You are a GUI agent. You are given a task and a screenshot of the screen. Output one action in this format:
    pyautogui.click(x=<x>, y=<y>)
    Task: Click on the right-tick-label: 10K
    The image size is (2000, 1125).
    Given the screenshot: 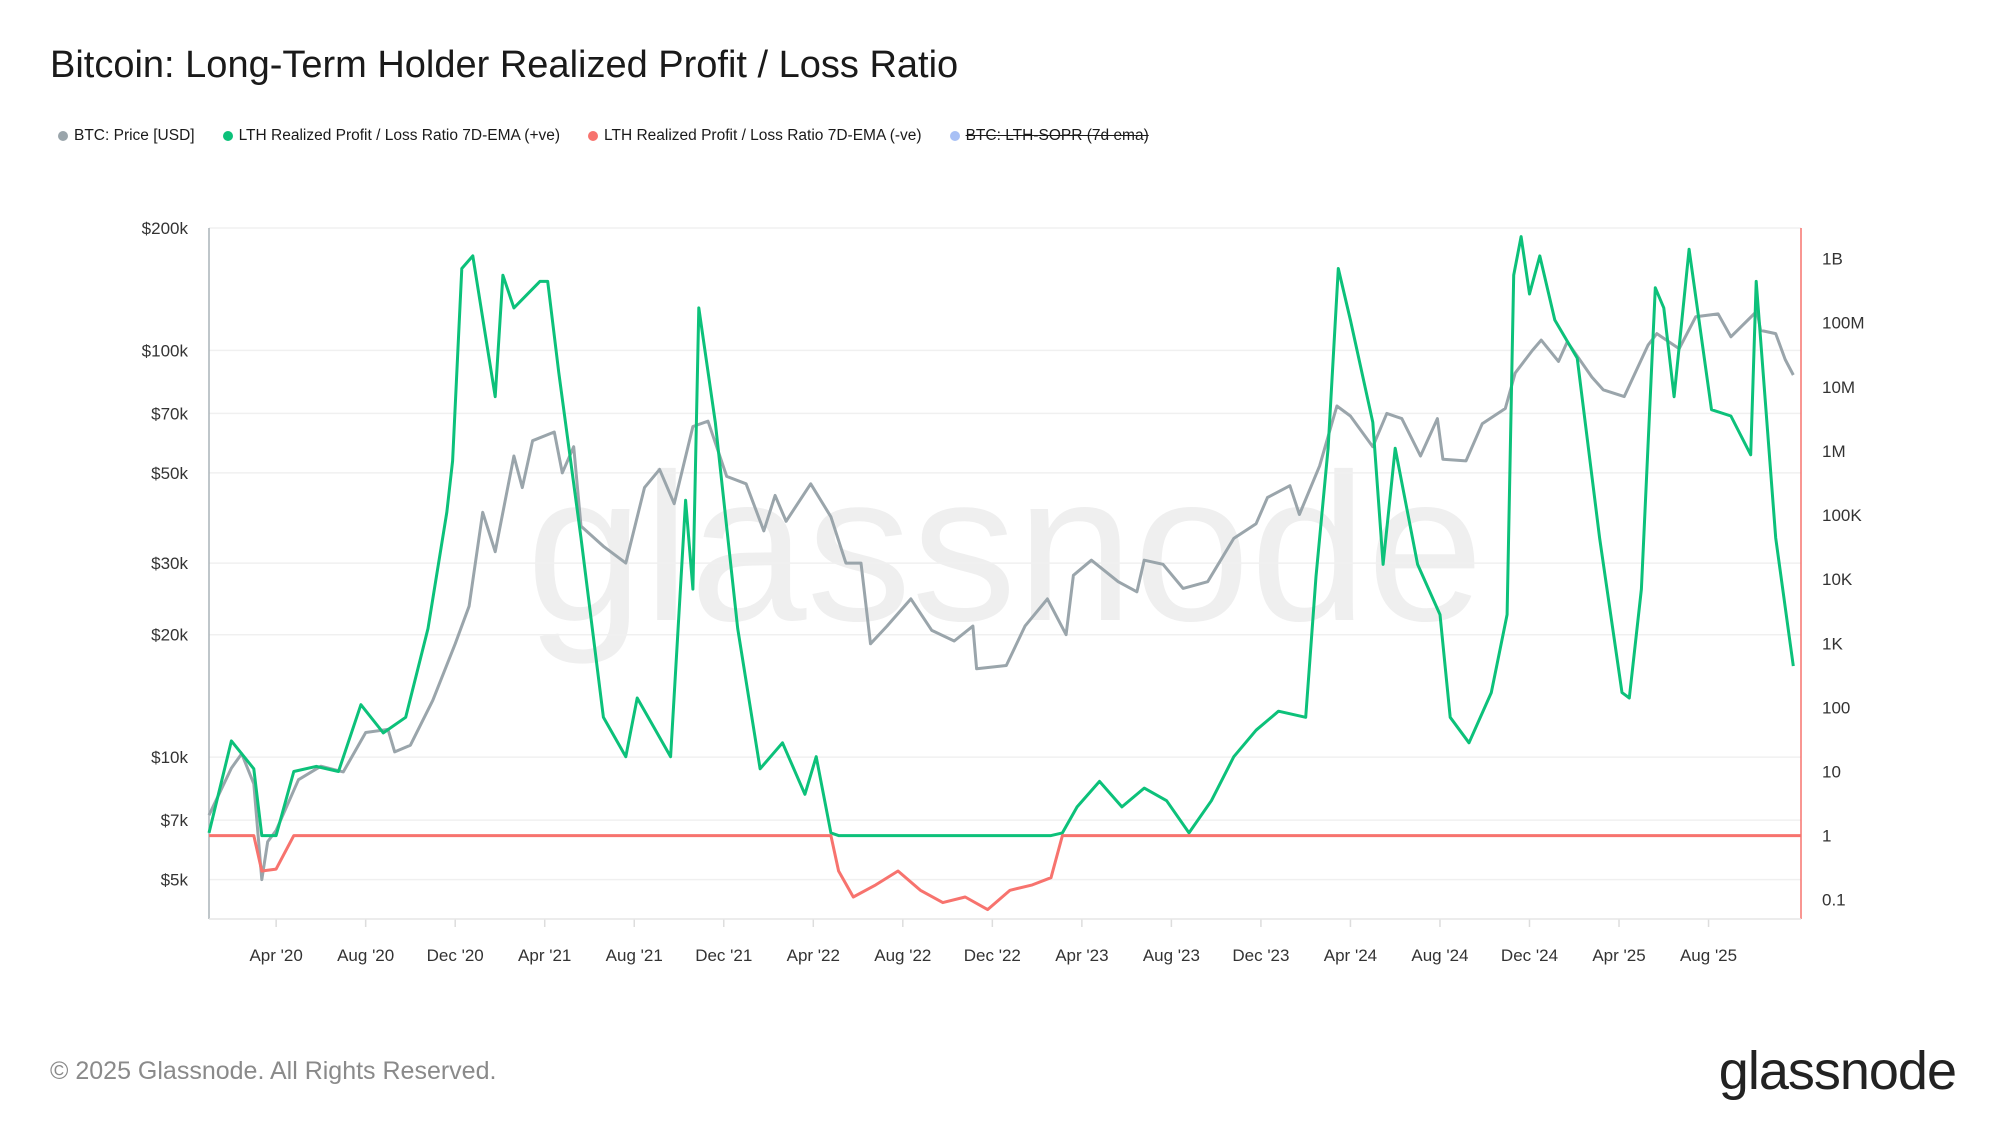 What is the action you would take?
    pyautogui.click(x=1837, y=579)
    